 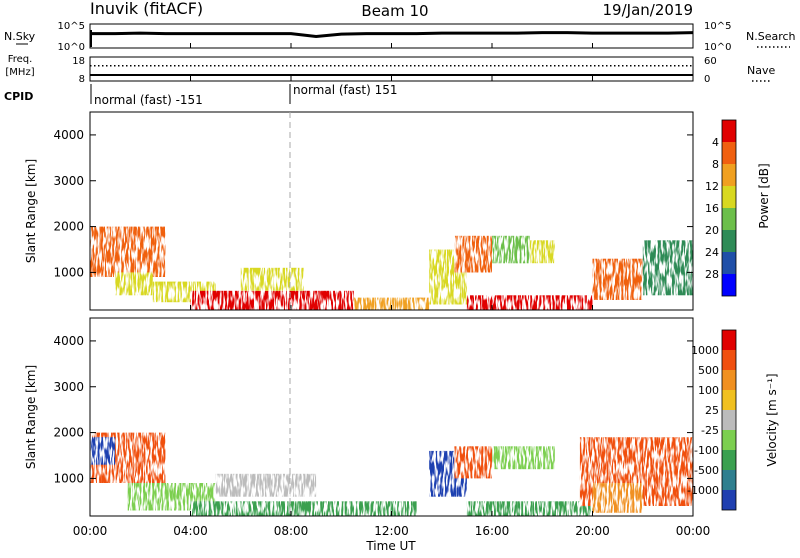 What do you see at coordinates (345, 90) in the screenshot?
I see `cpid-mode-2: normal (fast) 151` at bounding box center [345, 90].